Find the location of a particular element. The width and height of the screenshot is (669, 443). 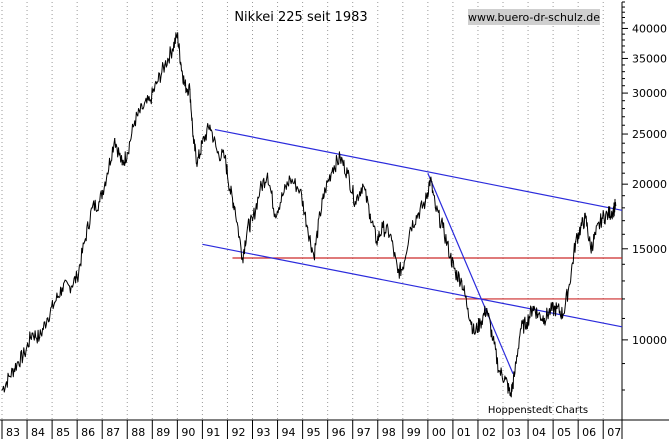

x-tick-label-04: 04 is located at coordinates (539, 432).